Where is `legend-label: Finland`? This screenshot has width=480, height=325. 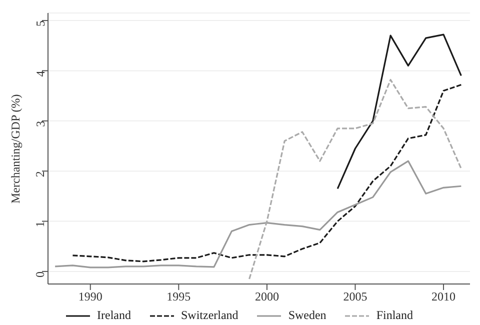 legend-label: Finland is located at coordinates (394, 315).